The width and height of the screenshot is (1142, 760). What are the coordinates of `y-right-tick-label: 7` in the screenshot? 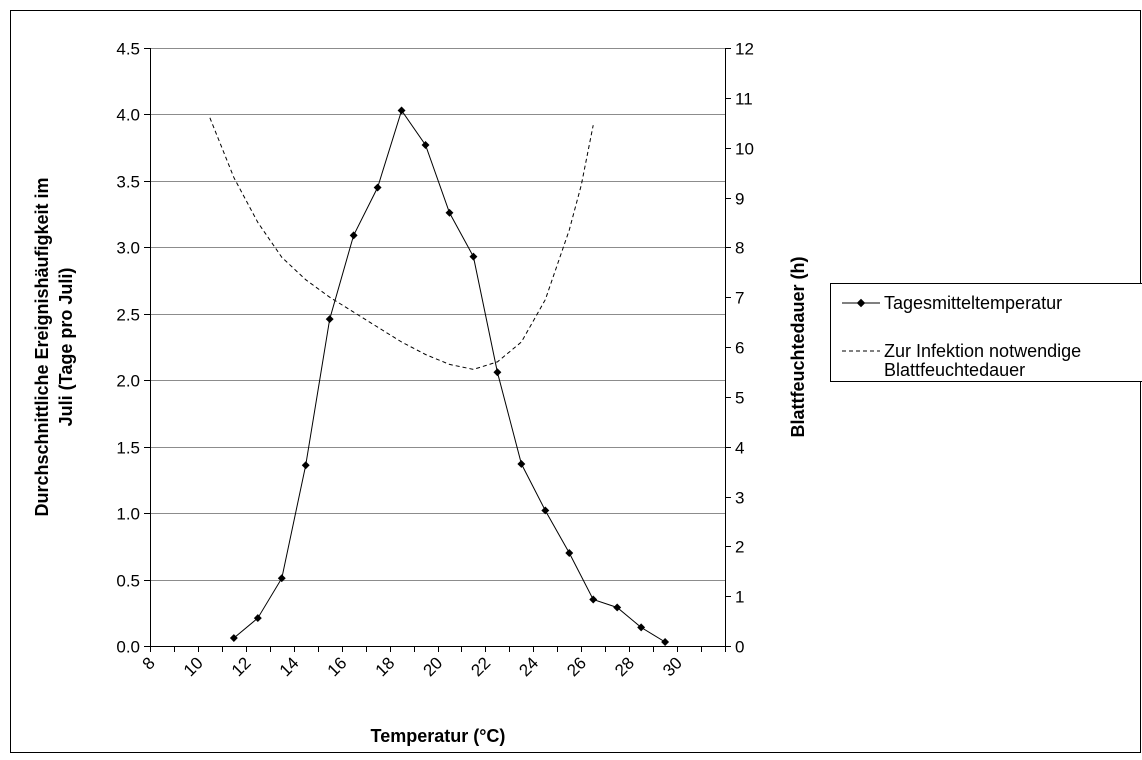 It's located at (739, 298).